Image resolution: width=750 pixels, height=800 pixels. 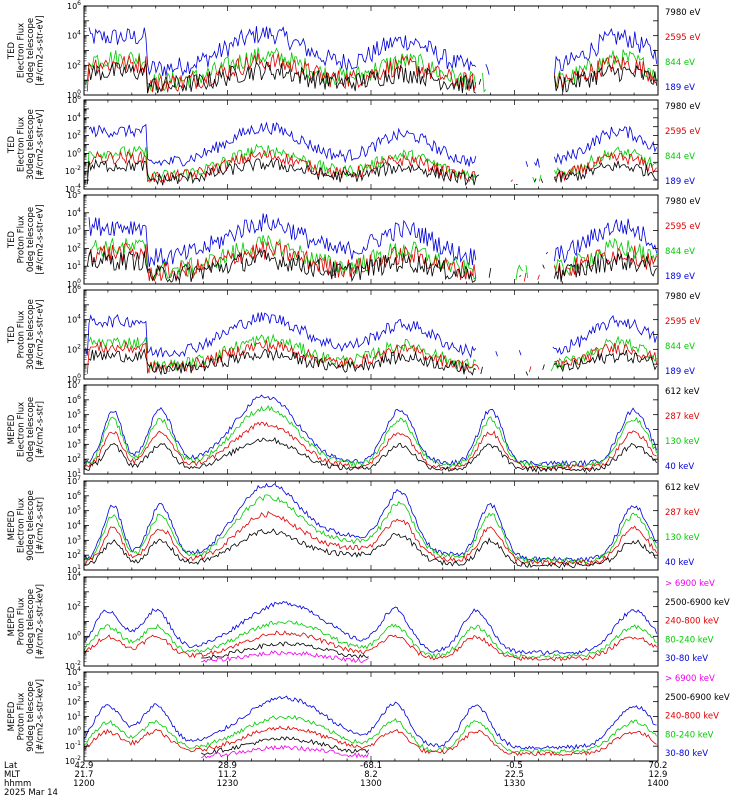 What do you see at coordinates (689, 735) in the screenshot?
I see `legend-entry: 80-240 keV` at bounding box center [689, 735].